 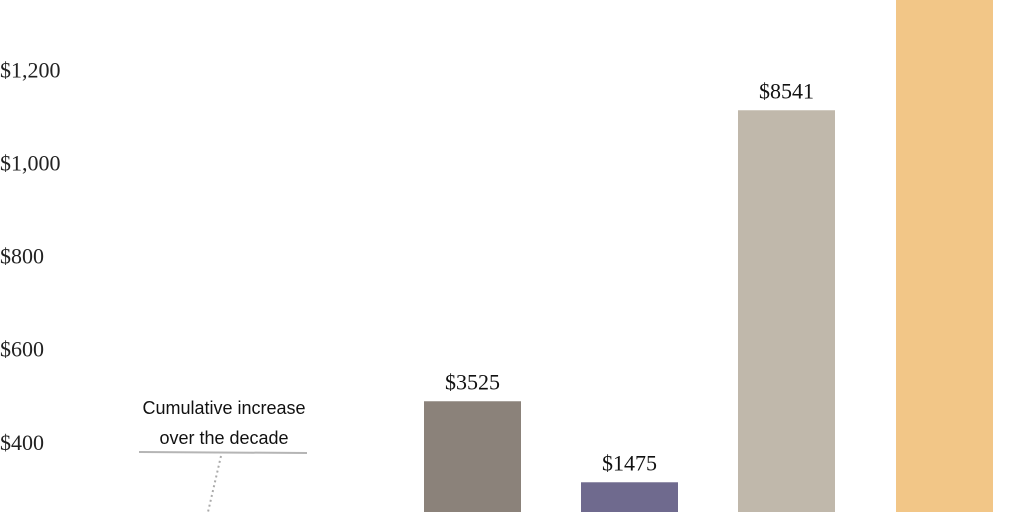 I want to click on bar-data-label: $3525, so click(x=472, y=381).